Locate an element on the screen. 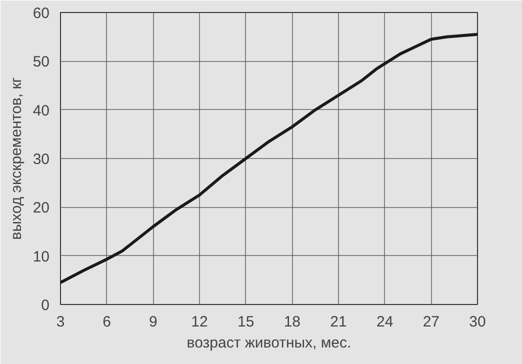 The height and width of the screenshot is (364, 522). x-axis-title: возраст животных, мес. is located at coordinates (269, 343).